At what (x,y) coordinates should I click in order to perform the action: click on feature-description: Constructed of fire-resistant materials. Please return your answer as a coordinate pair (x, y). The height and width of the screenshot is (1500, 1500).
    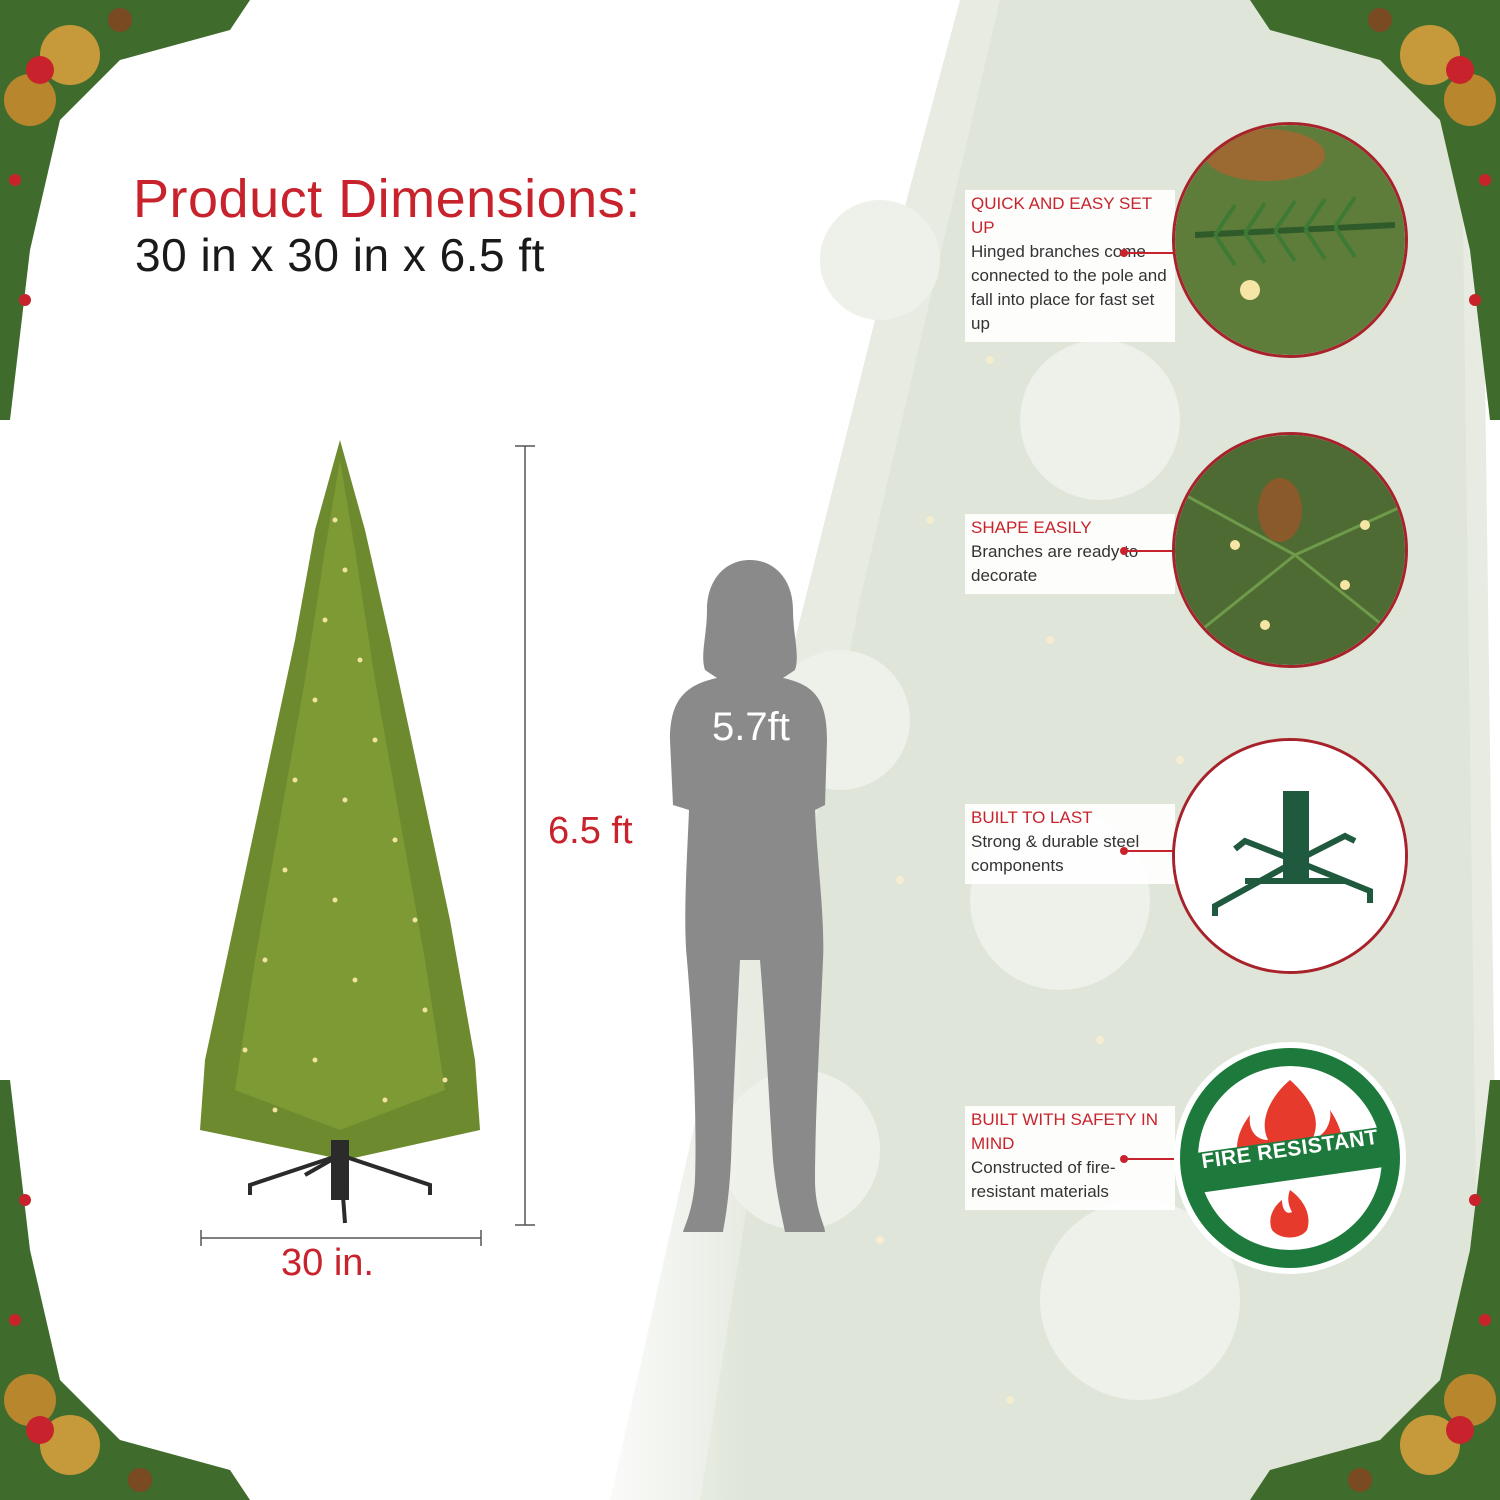
    Looking at the image, I should click on (1043, 1179).